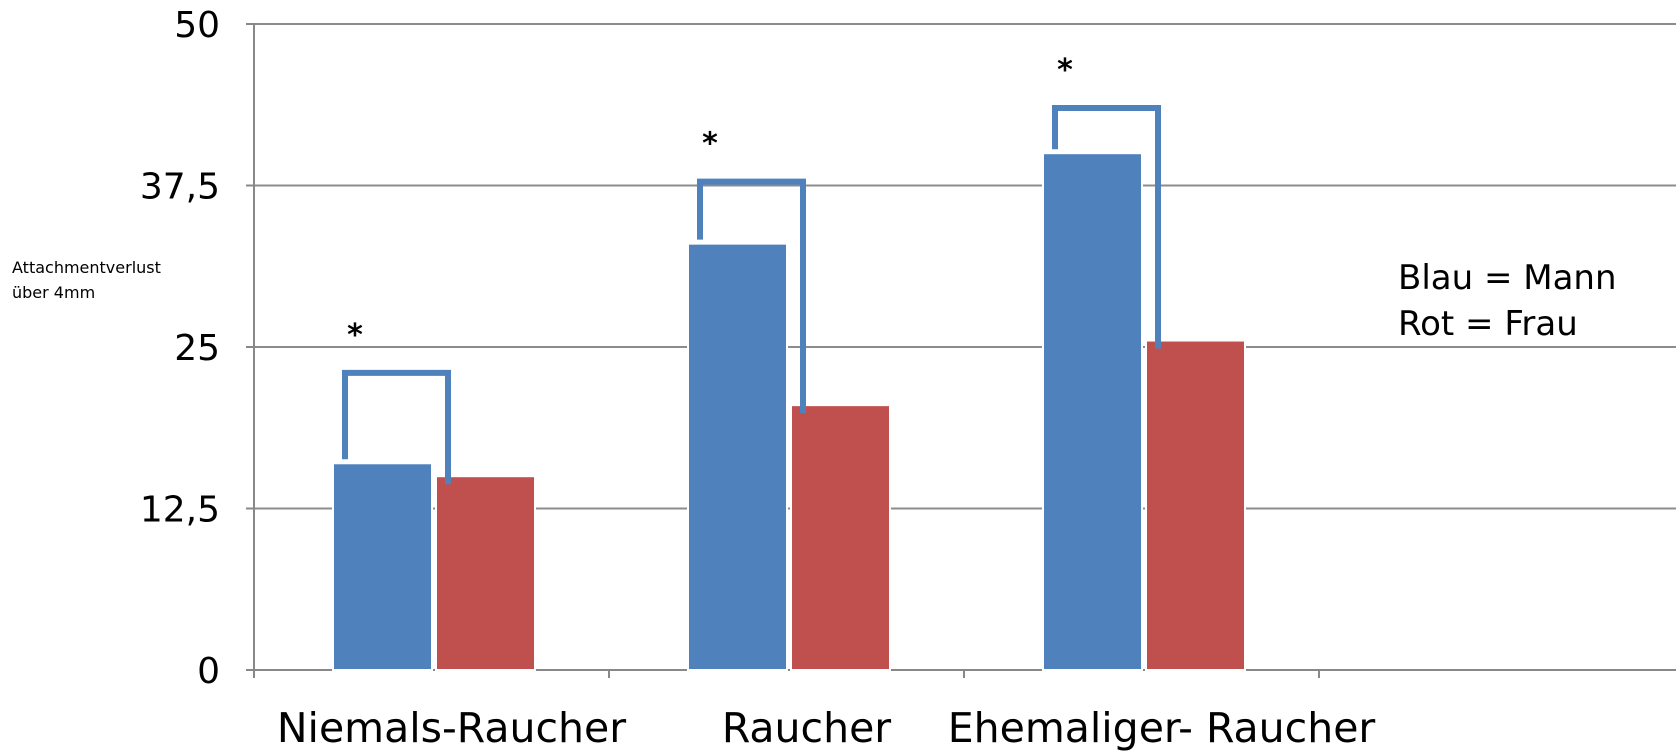  What do you see at coordinates (197, 348) in the screenshot?
I see `y-tick-label: 25` at bounding box center [197, 348].